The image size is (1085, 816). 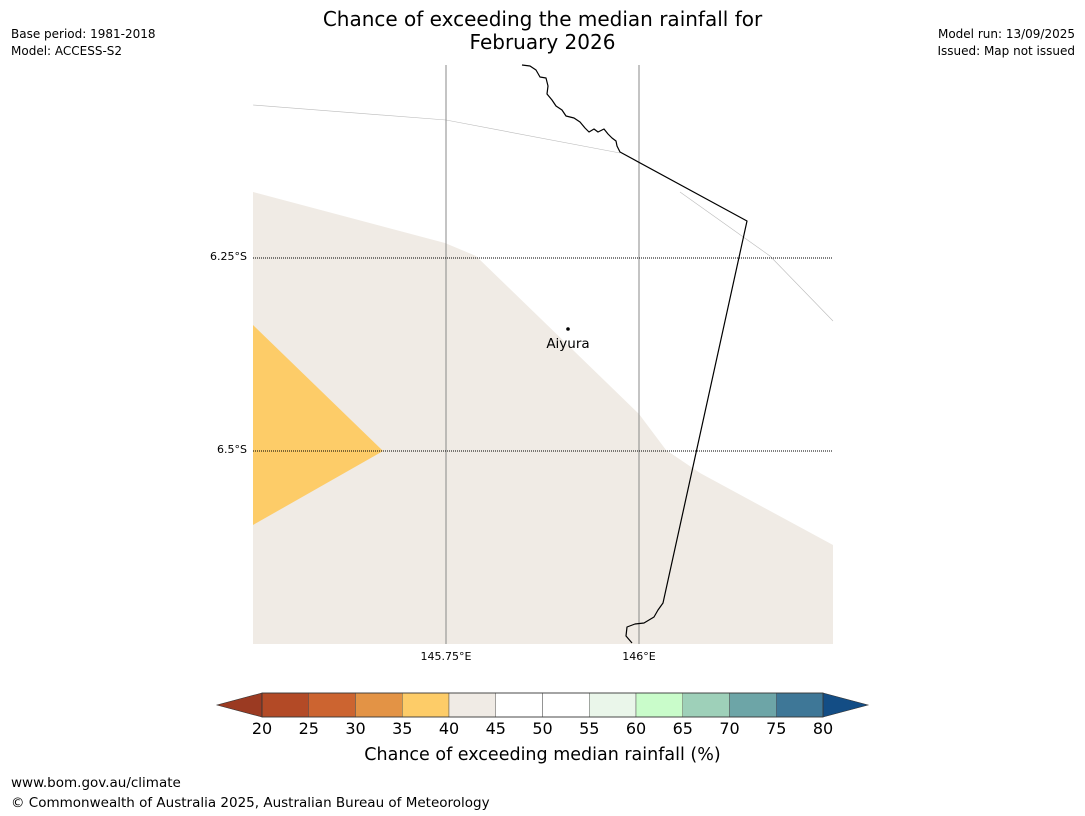 I want to click on title-line-2: February 2026, so click(x=542, y=42).